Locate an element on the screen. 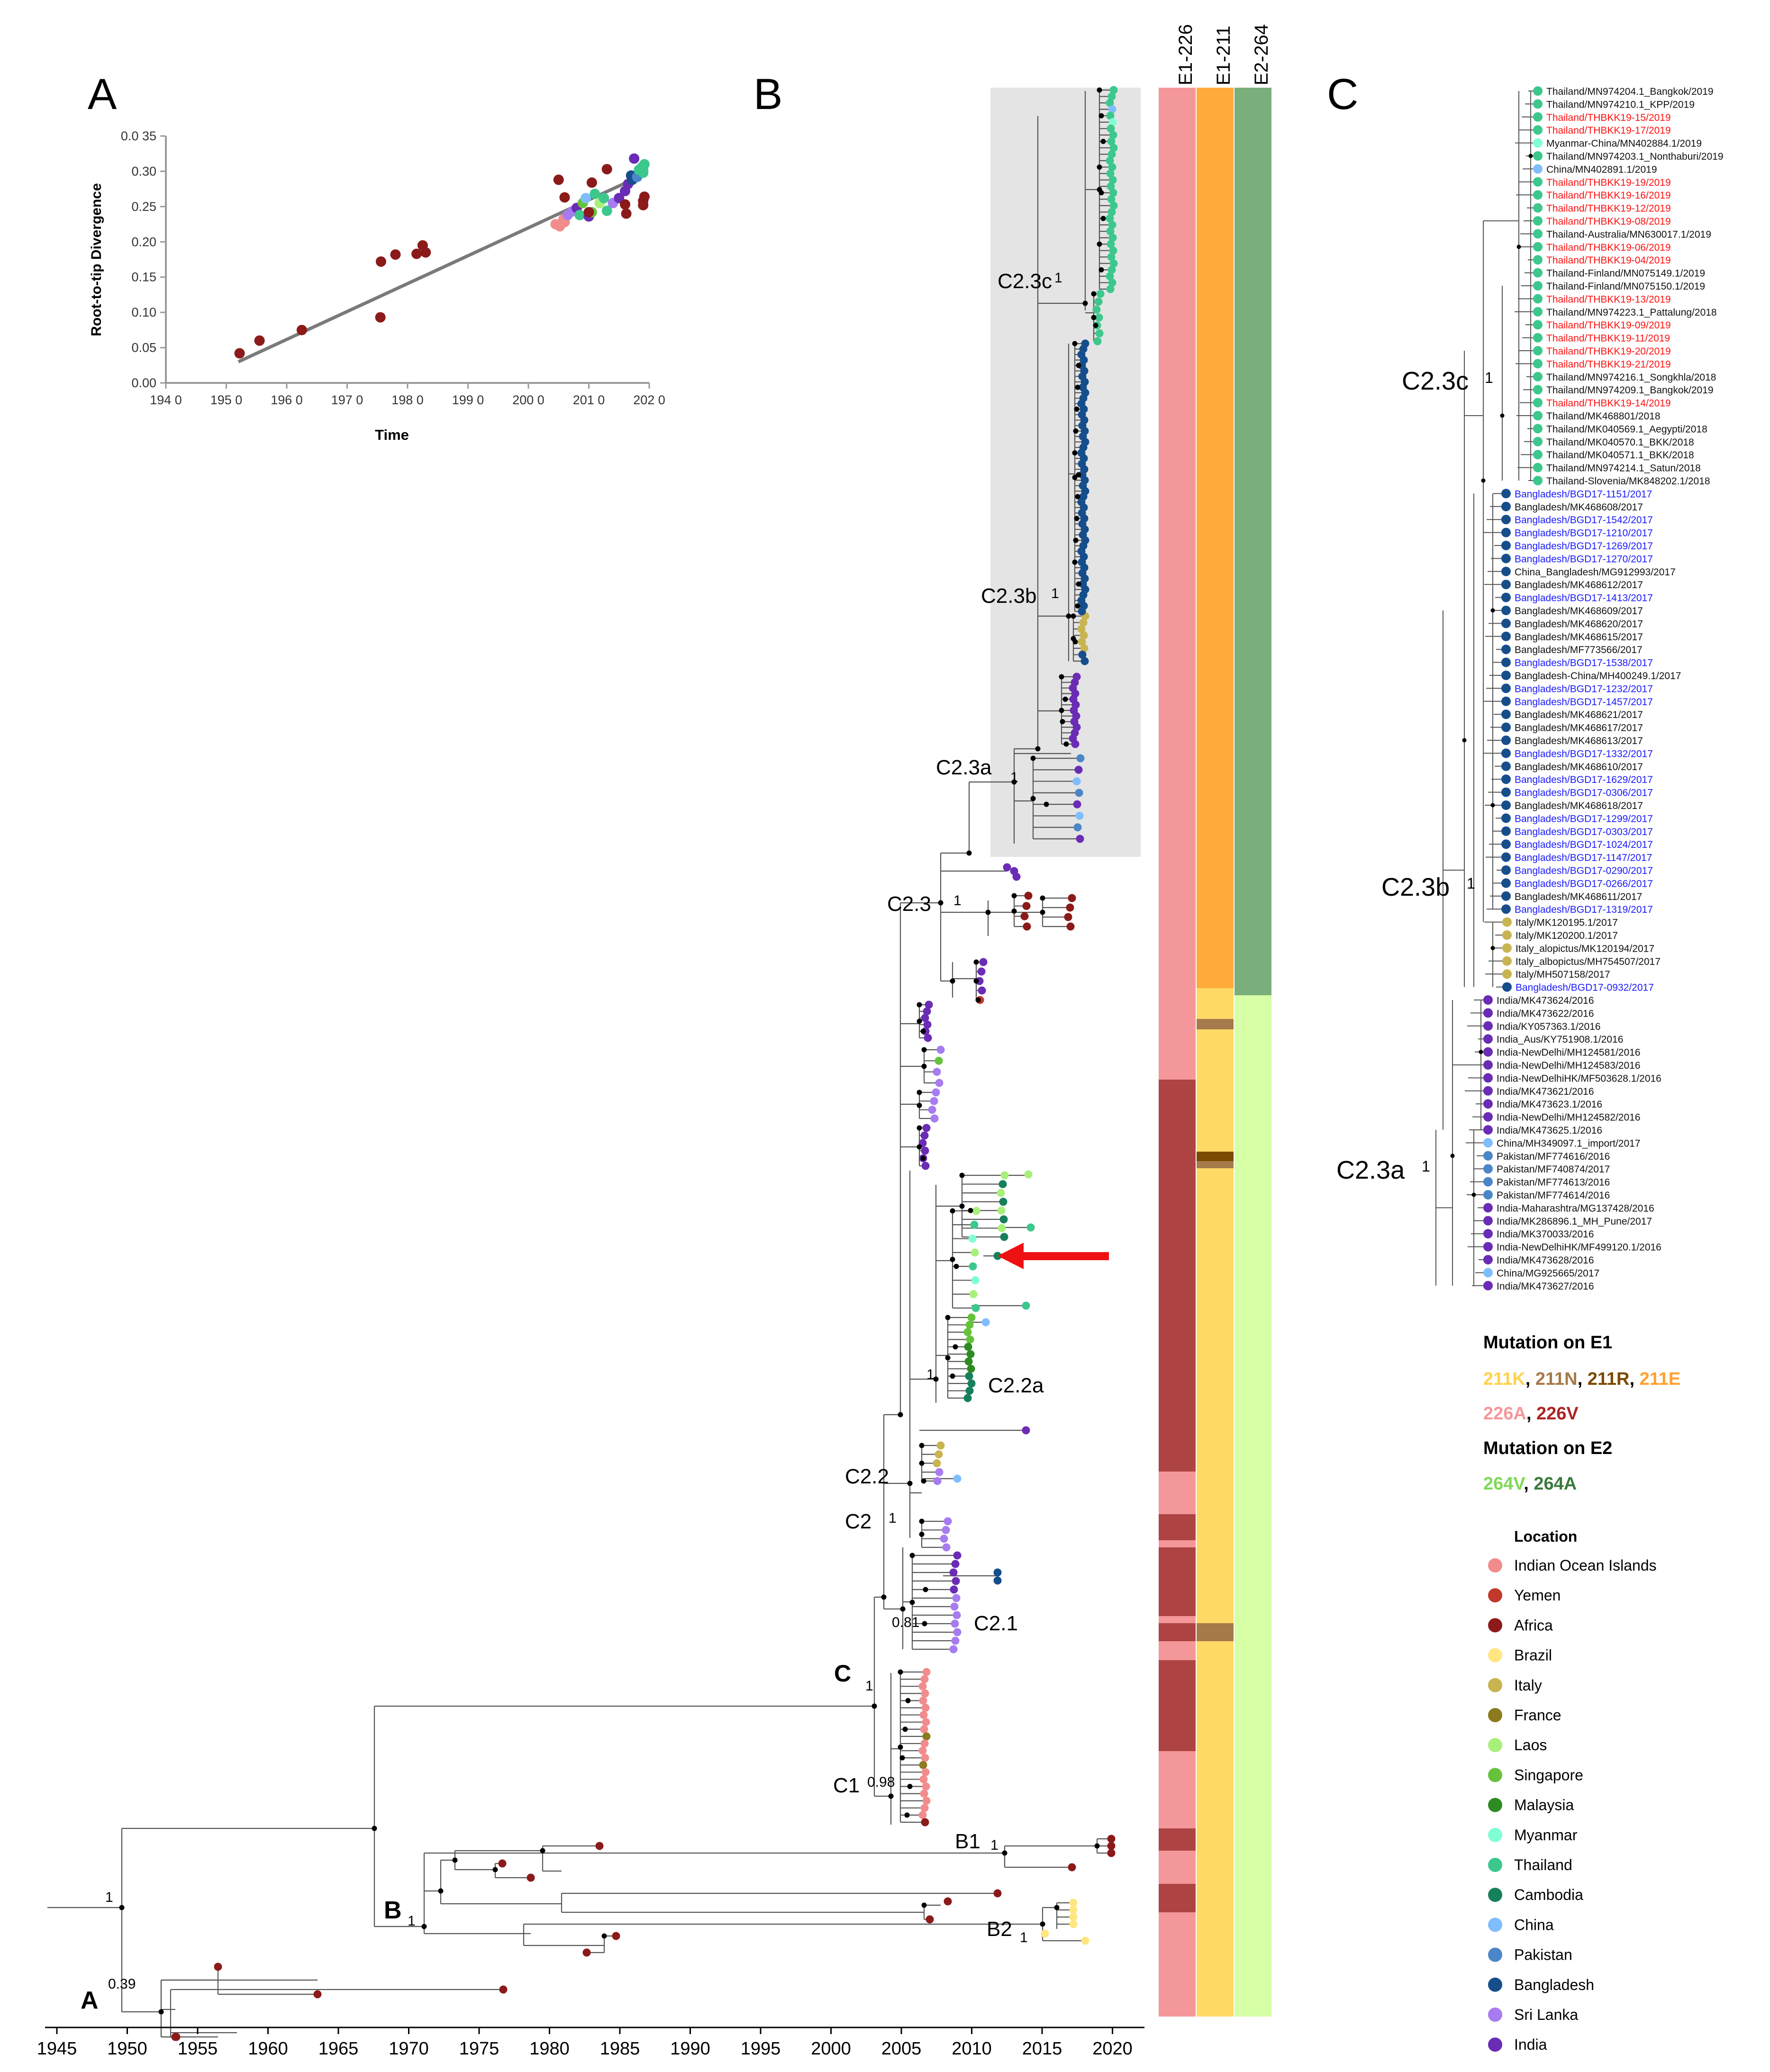 Image resolution: width=1770 pixels, height=2072 pixels. taxon-row: Thailand-Finland/MN075149.1/2019 is located at coordinates (1619, 274).